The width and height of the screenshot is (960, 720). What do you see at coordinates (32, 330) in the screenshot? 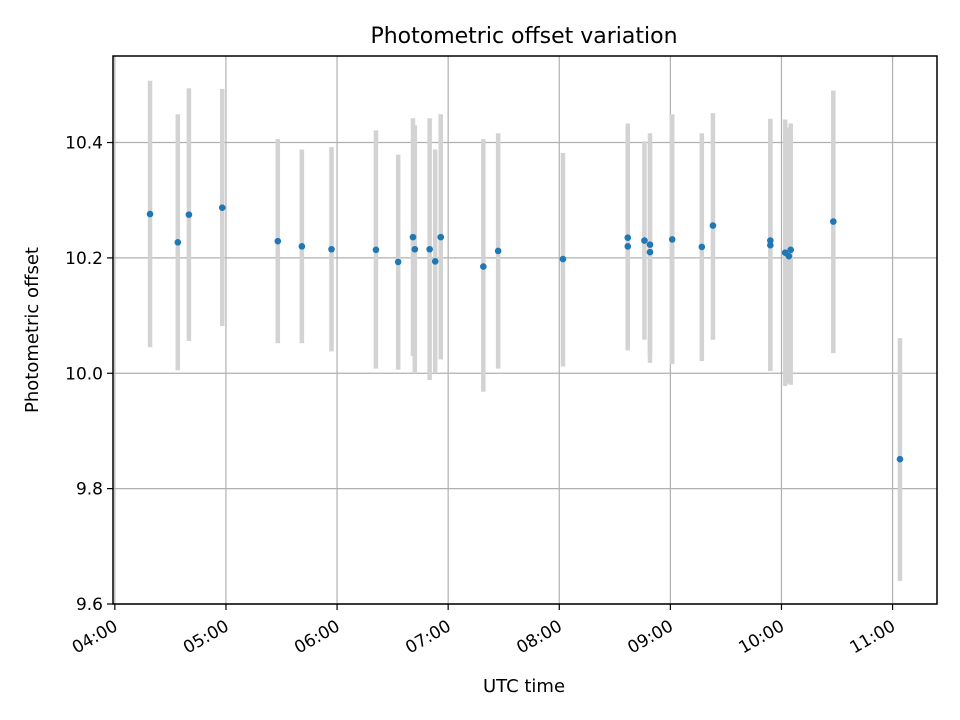
I see `y-axis-label: Photometric offset` at bounding box center [32, 330].